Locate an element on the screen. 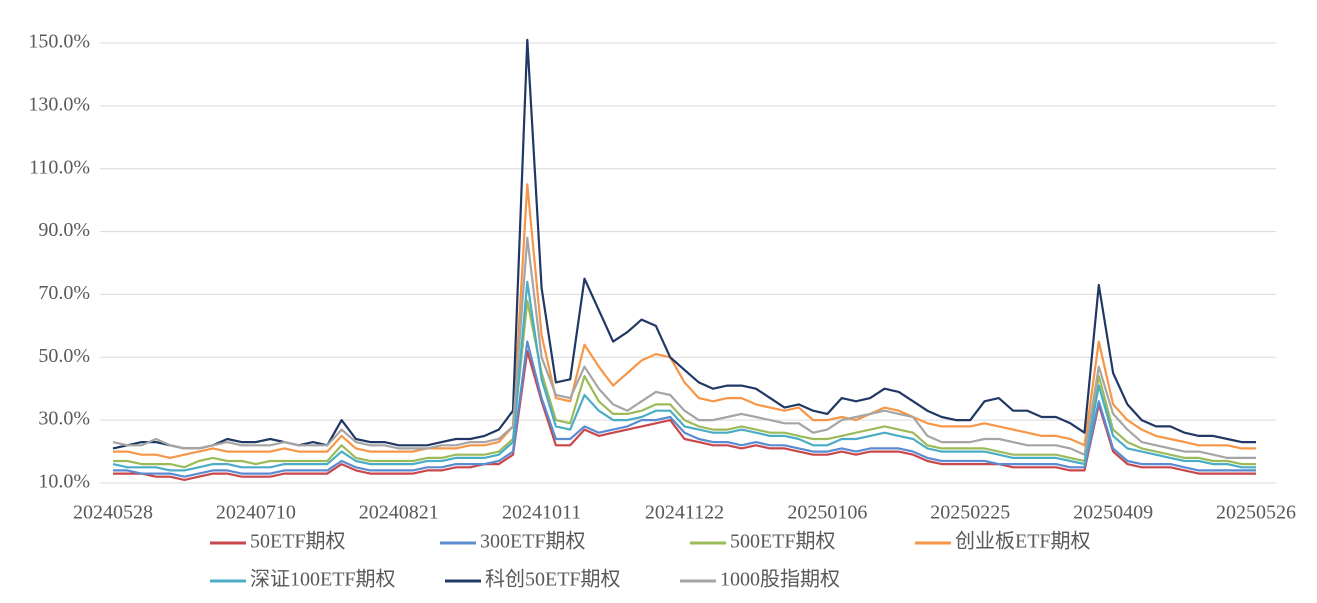  x-tick-label: 20241011 is located at coordinates (541, 513).